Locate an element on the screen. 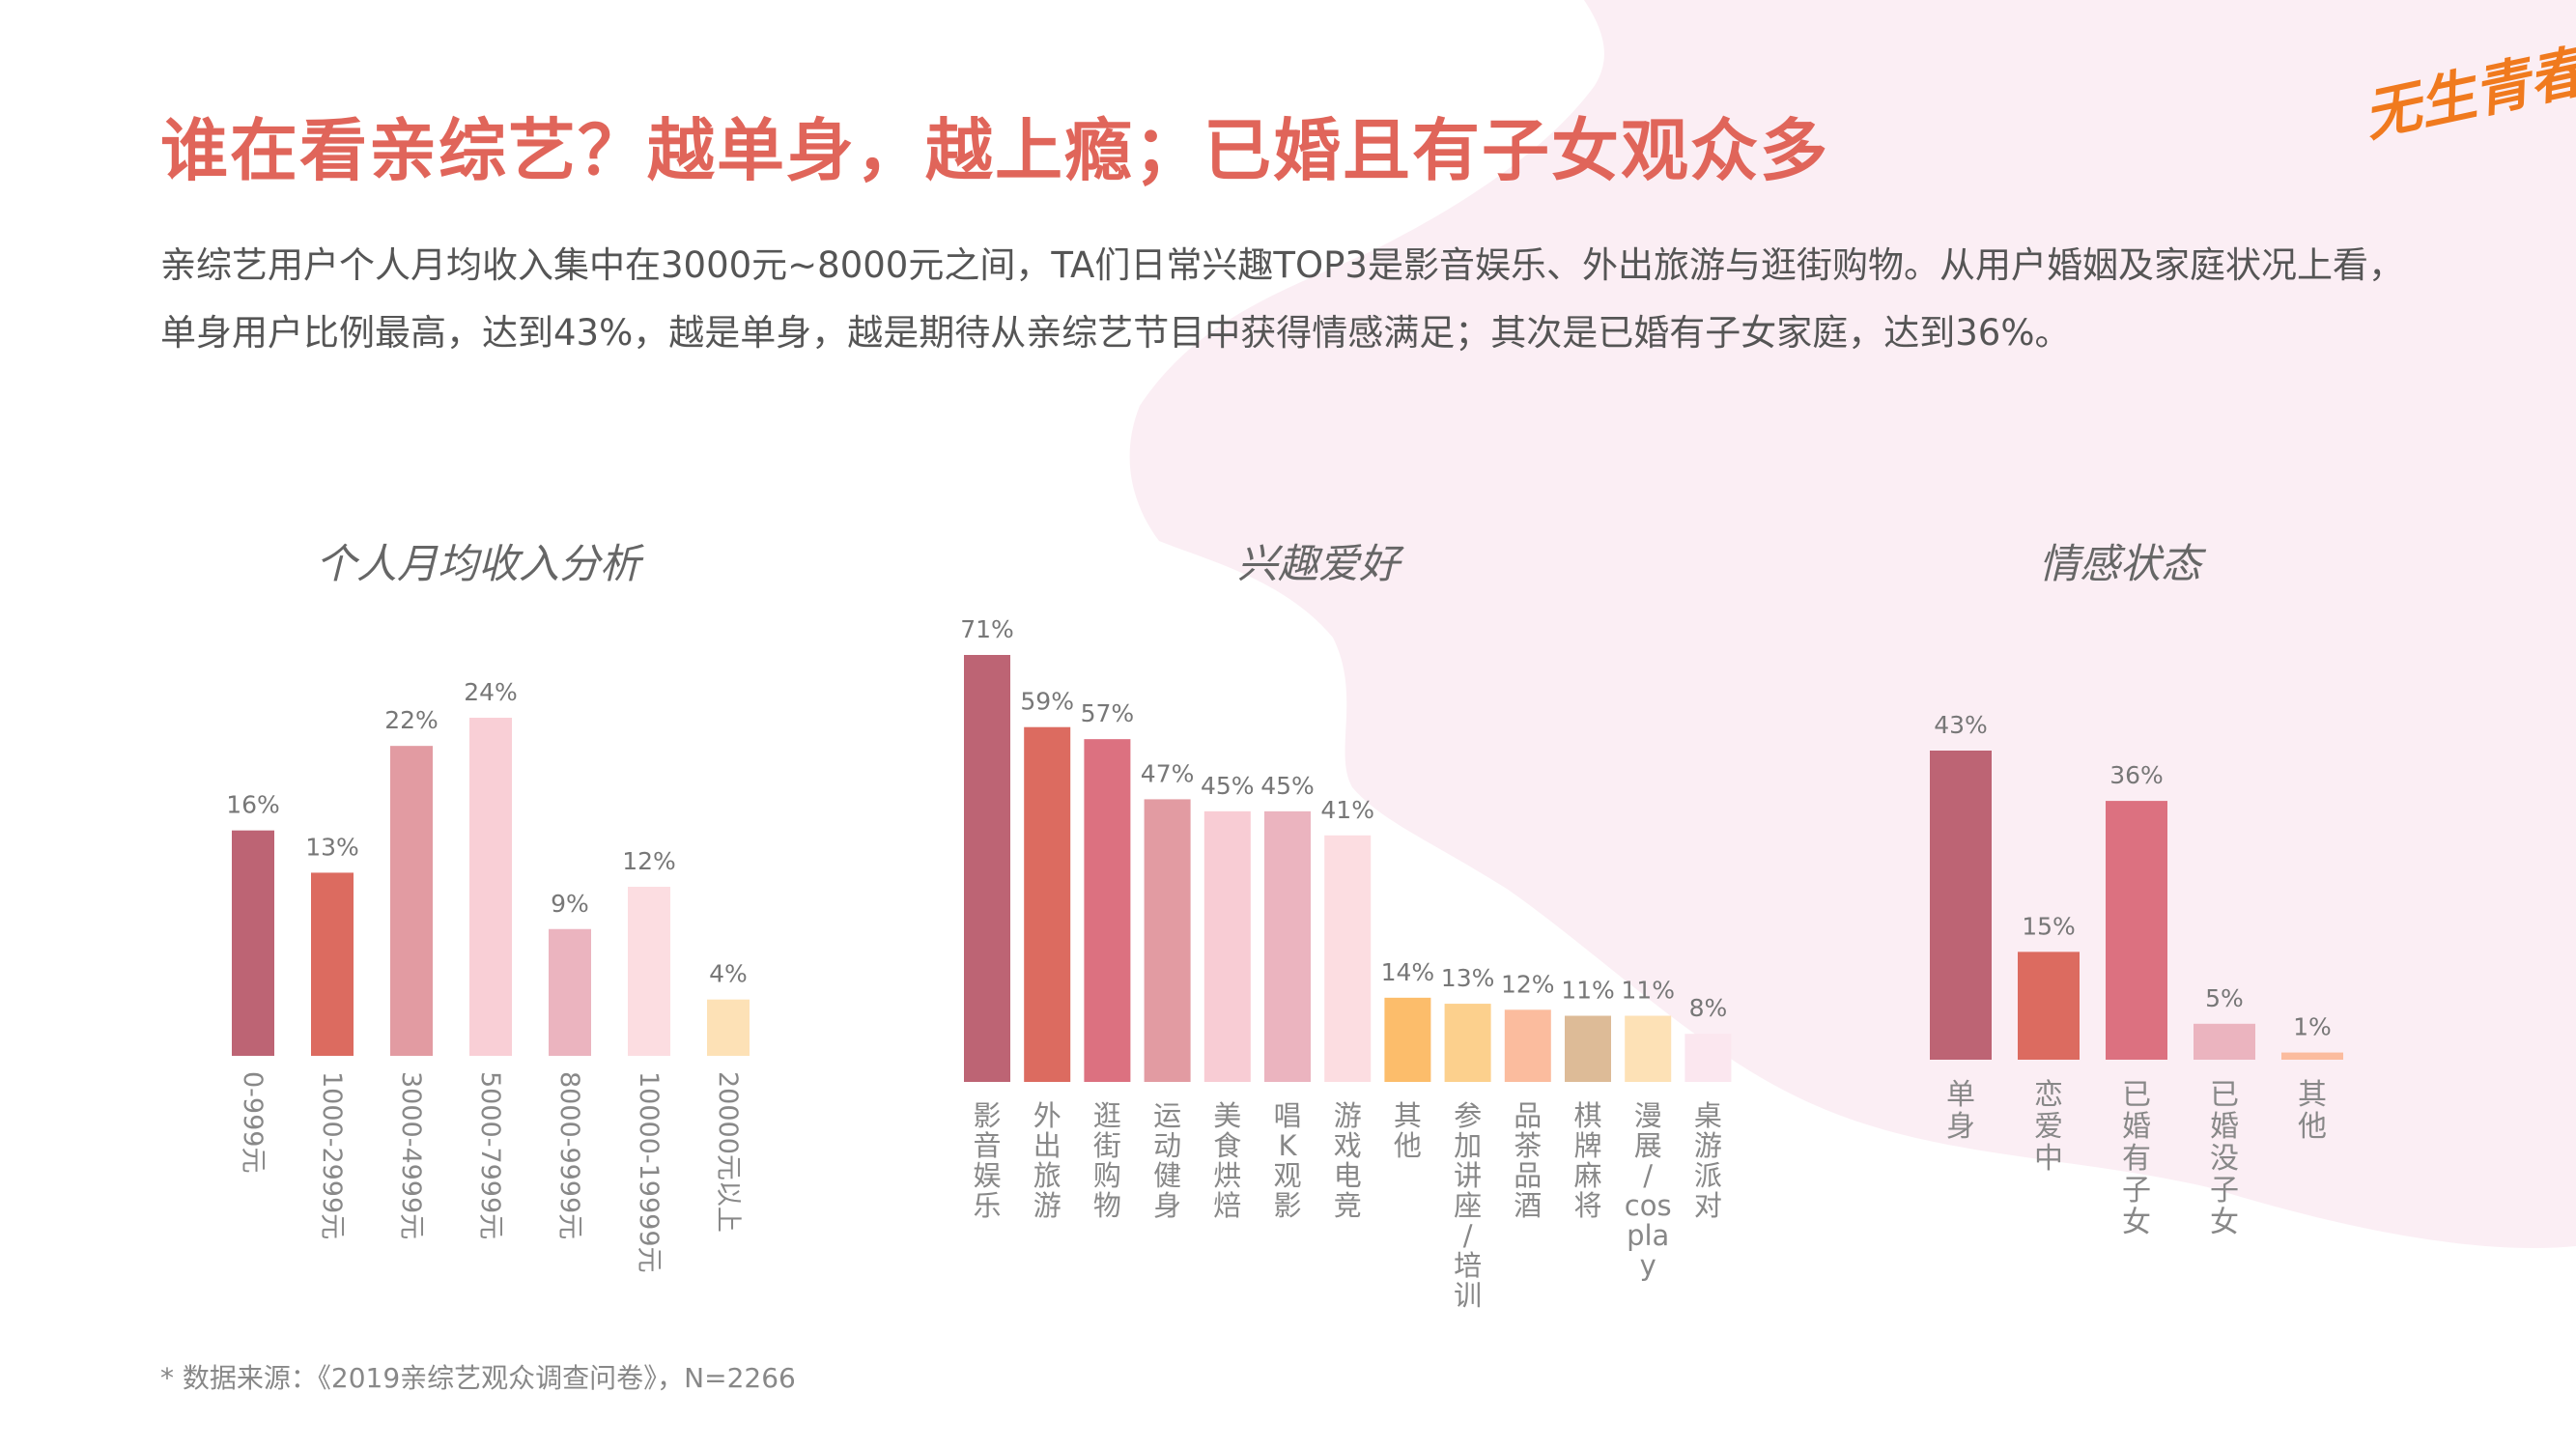 The image size is (2576, 1449). income-value-label-4: 9% is located at coordinates (570, 904).